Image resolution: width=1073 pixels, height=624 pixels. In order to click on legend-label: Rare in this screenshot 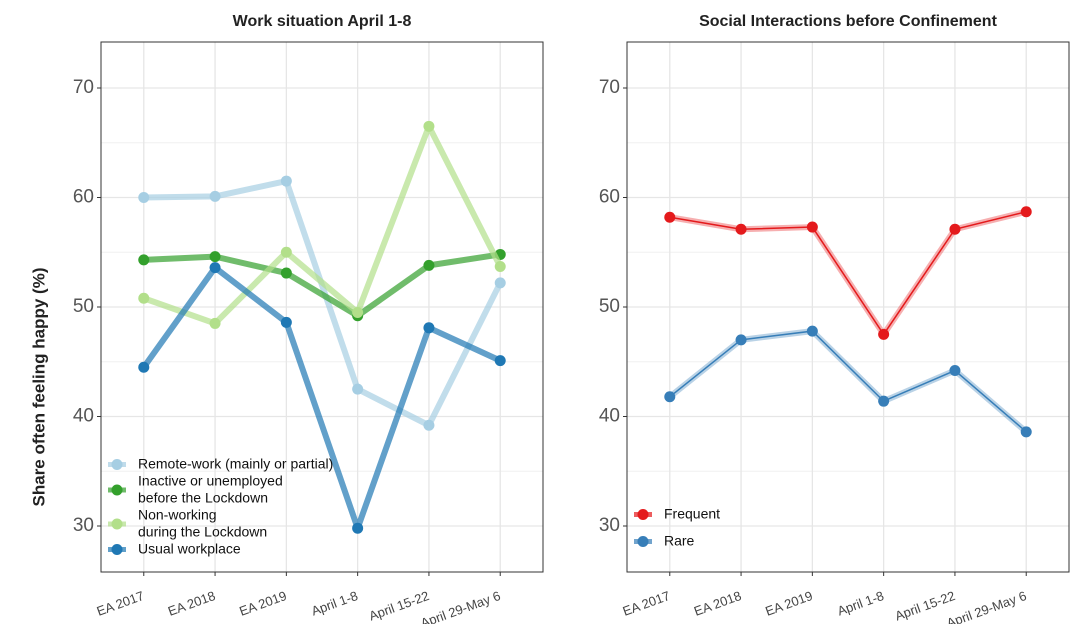, I will do `click(679, 540)`.